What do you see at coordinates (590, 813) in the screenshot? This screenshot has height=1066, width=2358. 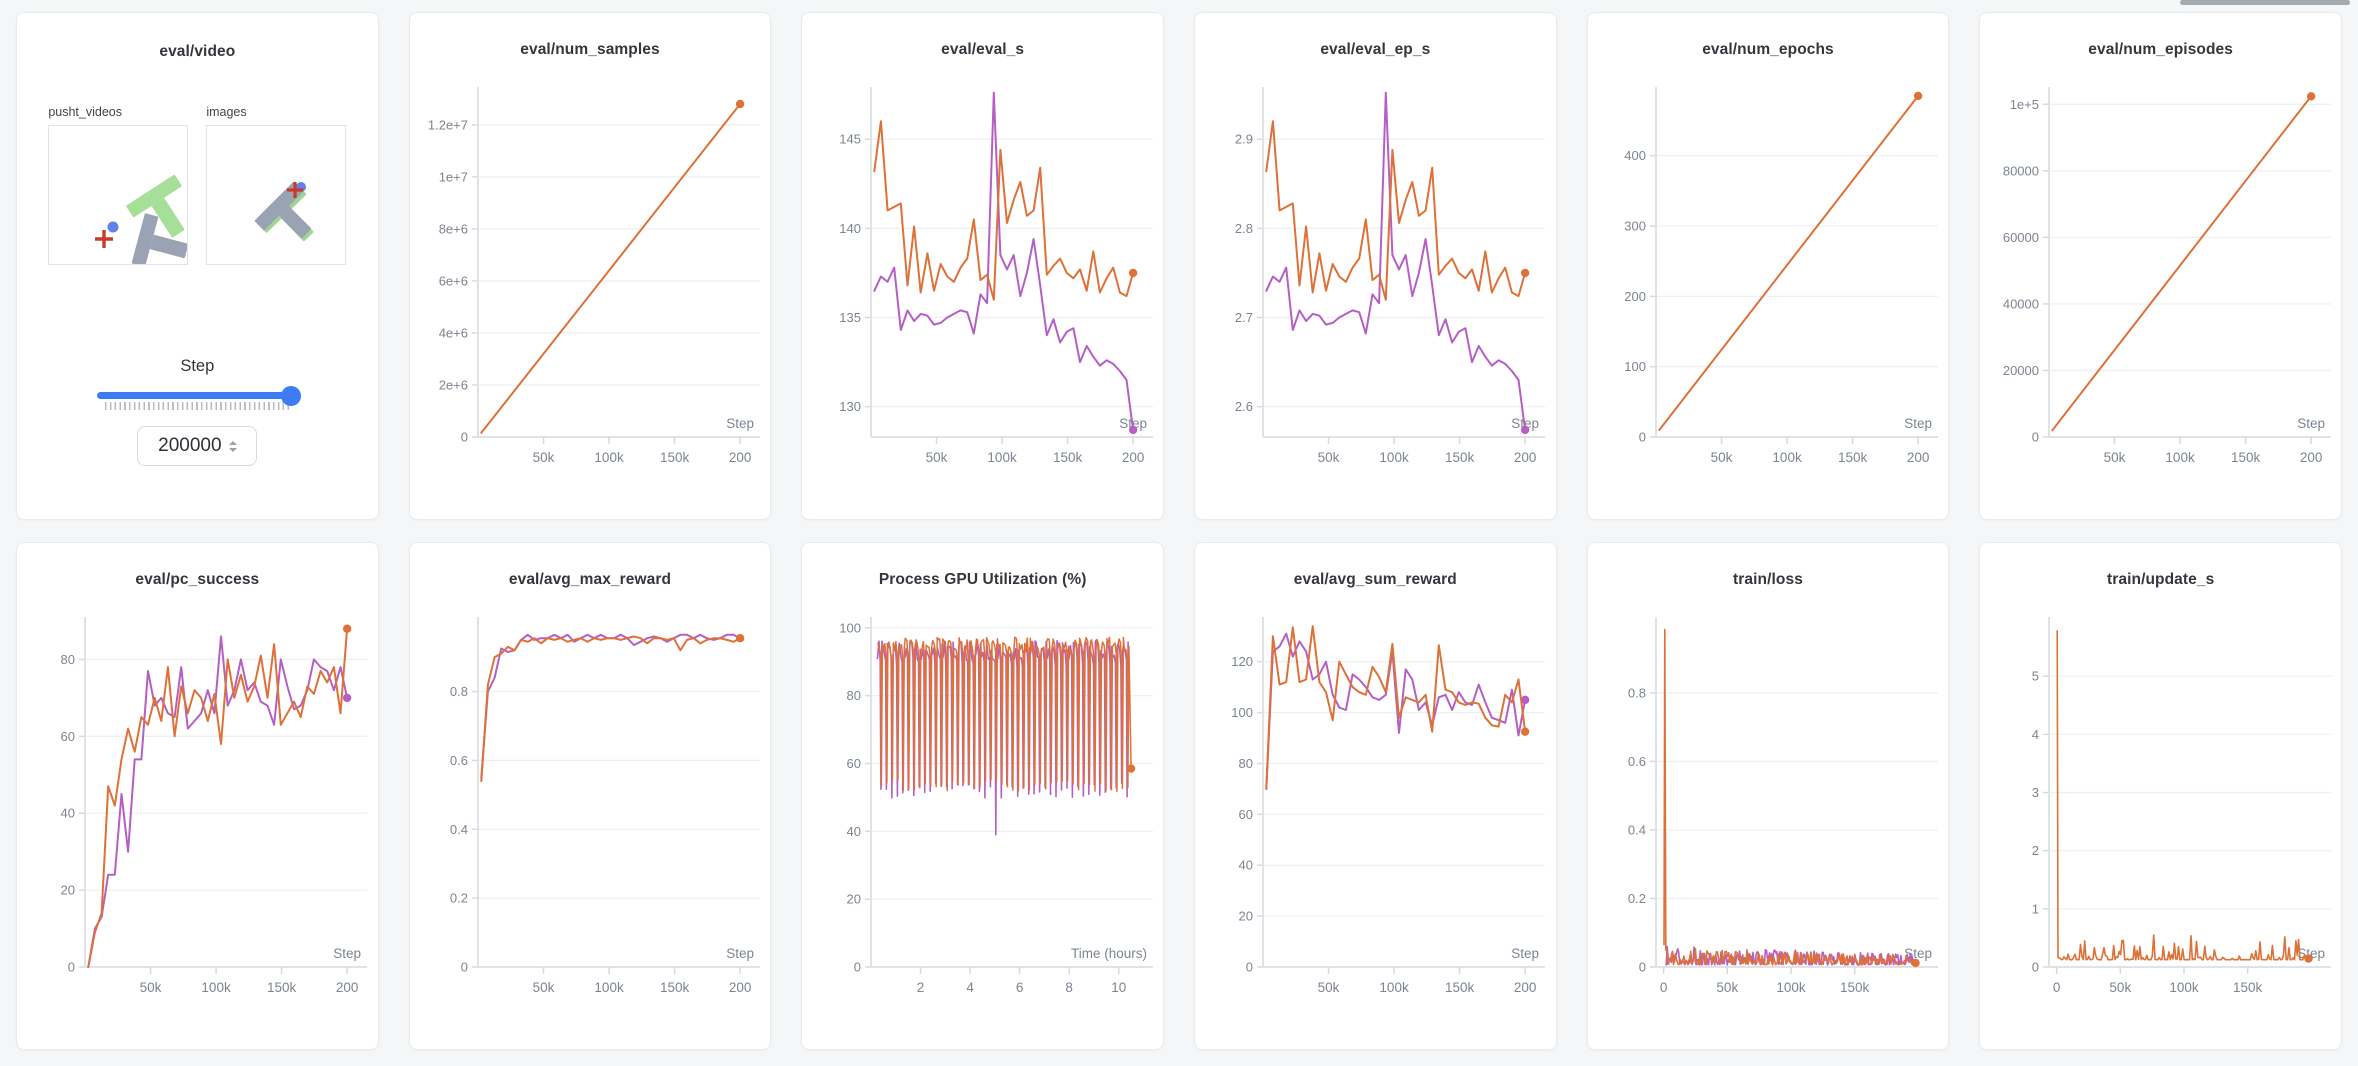 I see `chart-canvas: 0 0.2 0.4 0.6 0.8 50k 100k 150k 200 Step` at bounding box center [590, 813].